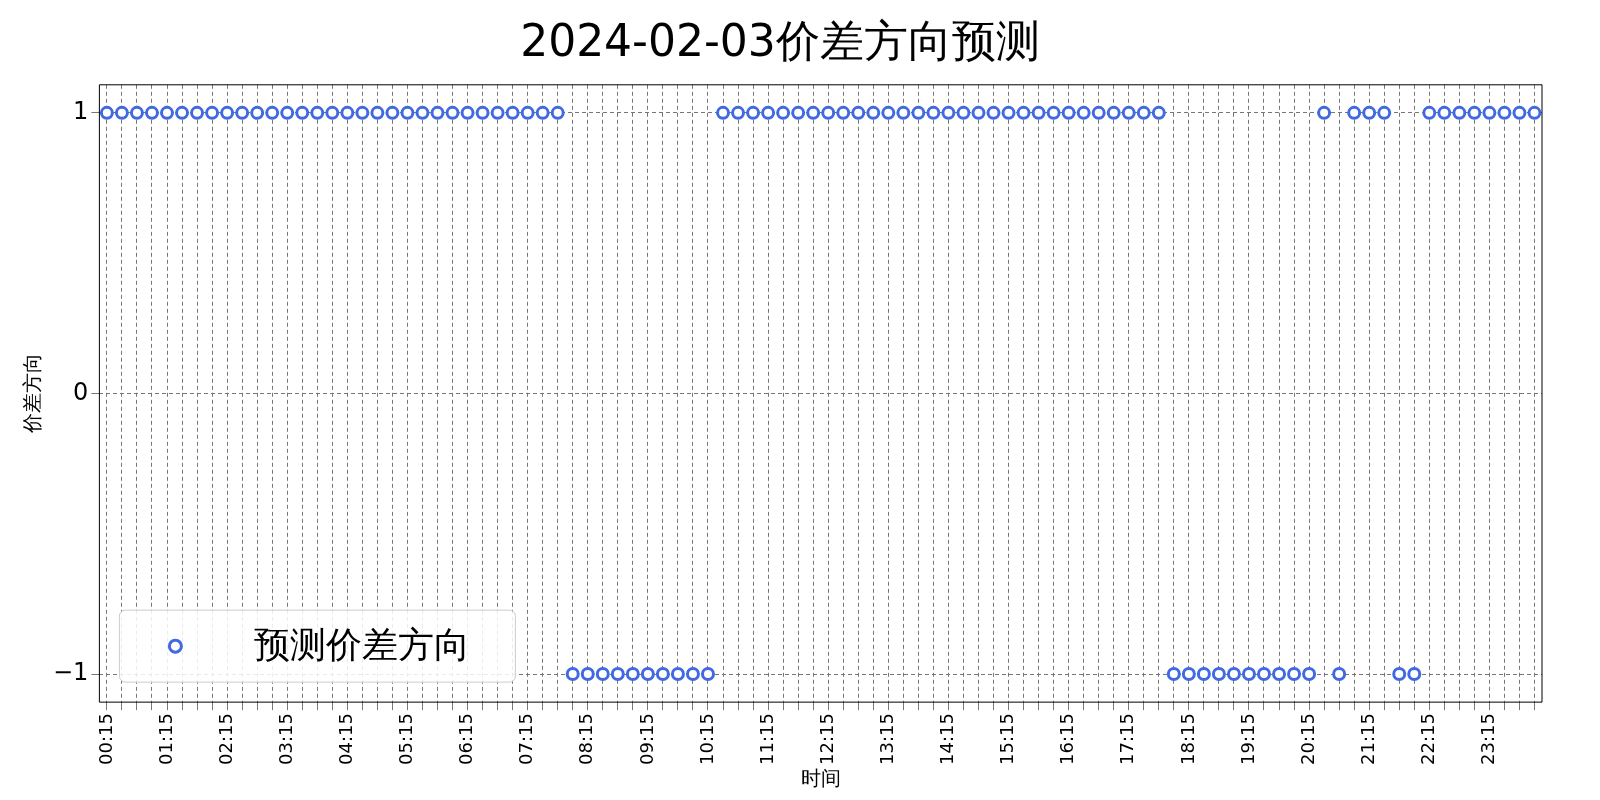 This screenshot has width=1600, height=800. I want to click on x-tick-label: 19:15, so click(1247, 739).